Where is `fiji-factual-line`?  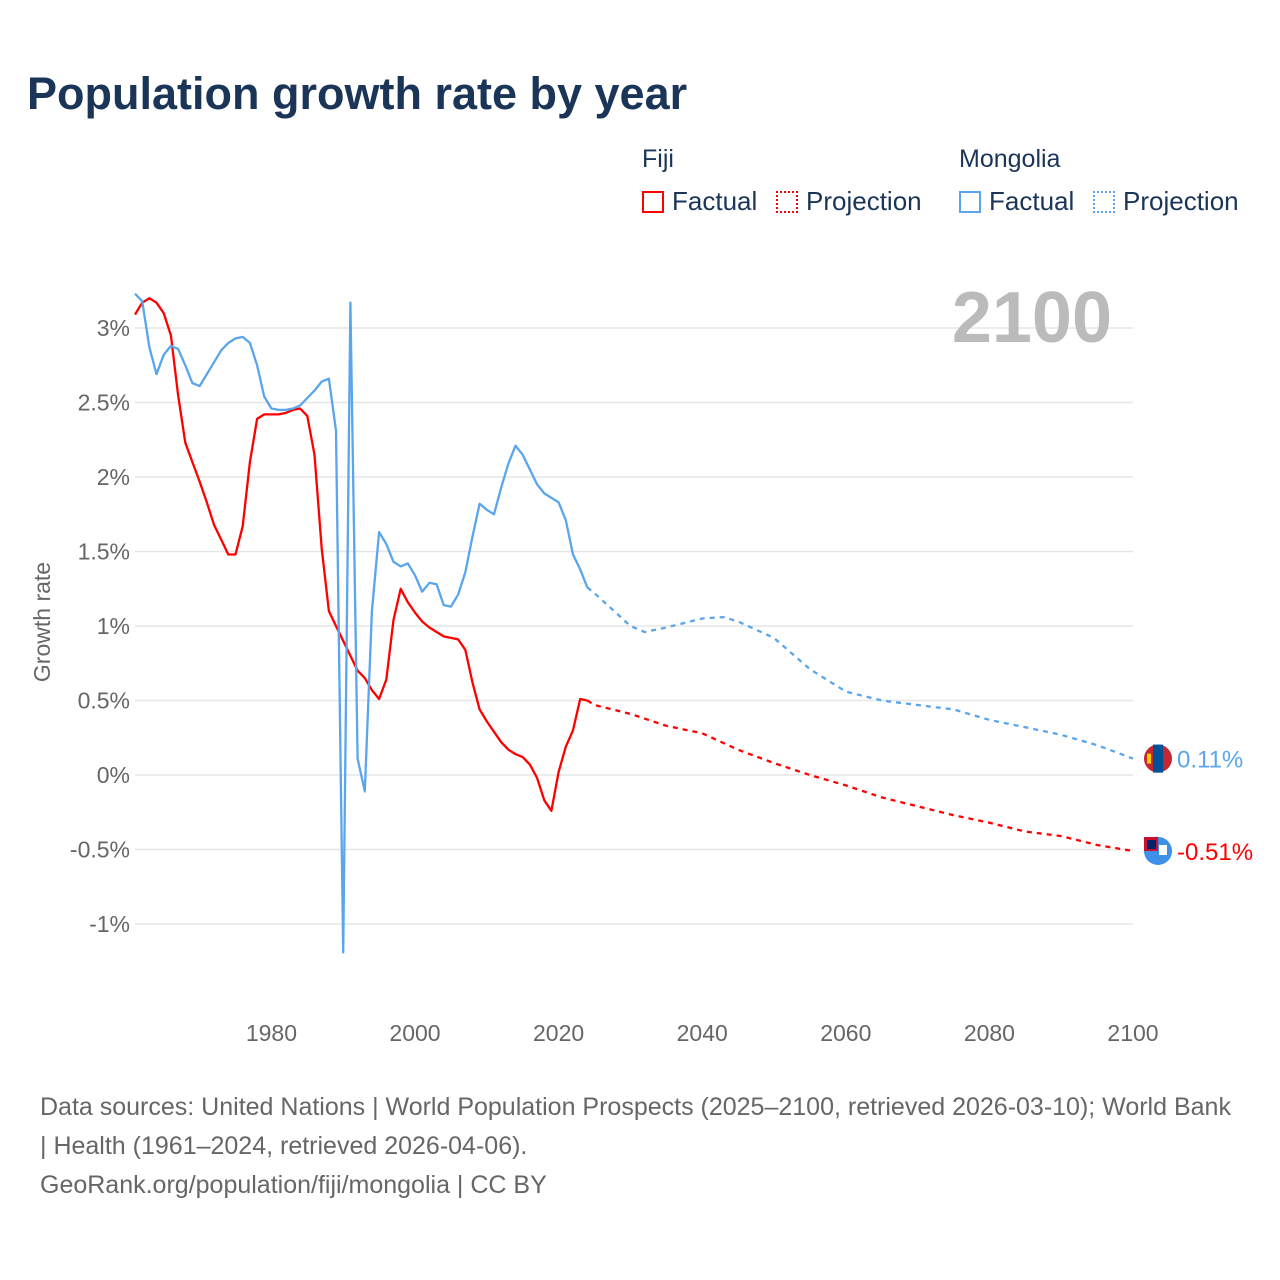 fiji-factual-line is located at coordinates (361, 554).